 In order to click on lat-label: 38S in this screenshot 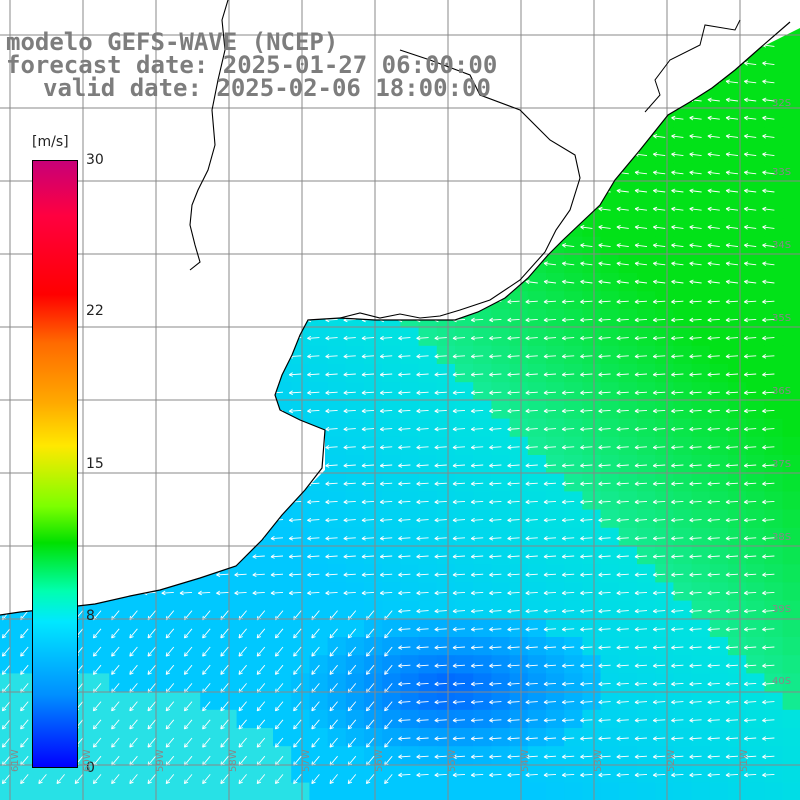, I will do `click(782, 537)`.